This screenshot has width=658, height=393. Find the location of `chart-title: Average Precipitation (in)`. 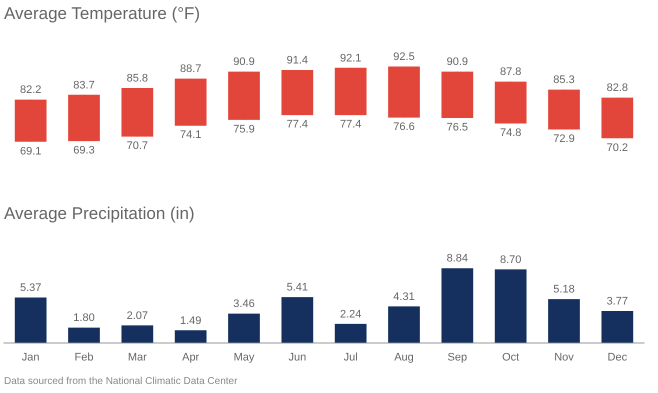

chart-title: Average Precipitation (in) is located at coordinates (99, 213).